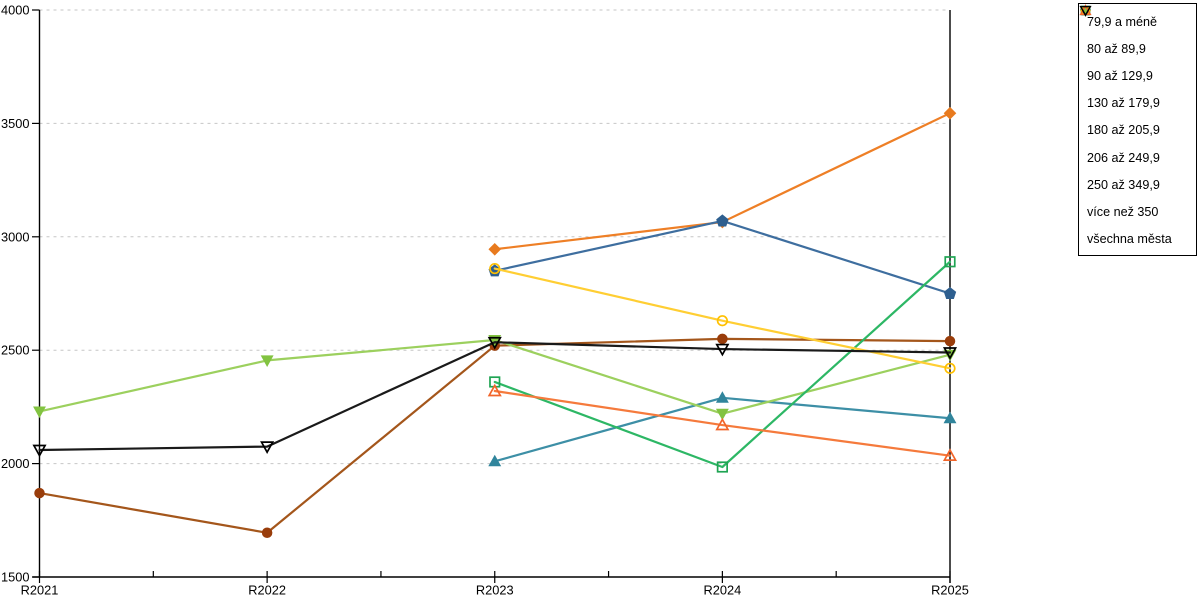 This screenshot has width=1200, height=600. Describe the element at coordinates (1123, 103) in the screenshot. I see `legend-label: 130 až 179,9` at that location.